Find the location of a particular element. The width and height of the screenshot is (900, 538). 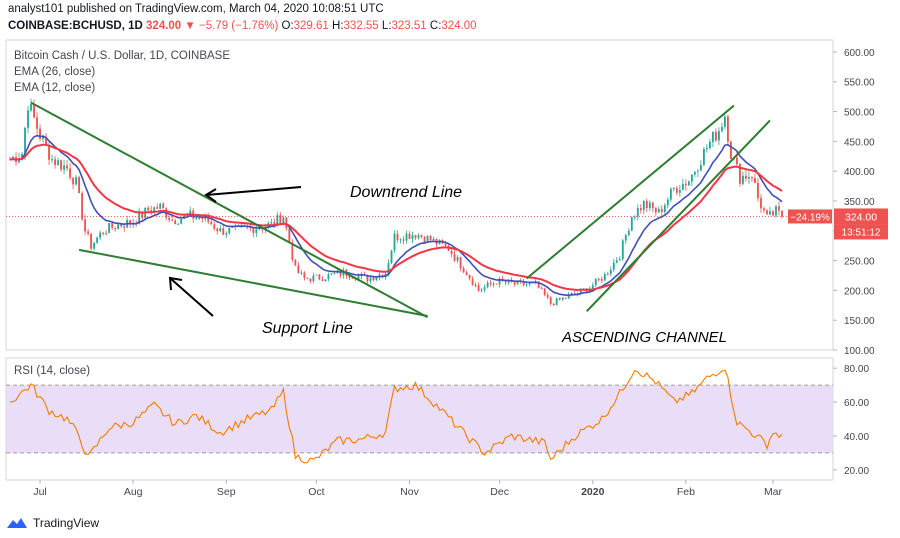

close-label: C: is located at coordinates (435, 26).